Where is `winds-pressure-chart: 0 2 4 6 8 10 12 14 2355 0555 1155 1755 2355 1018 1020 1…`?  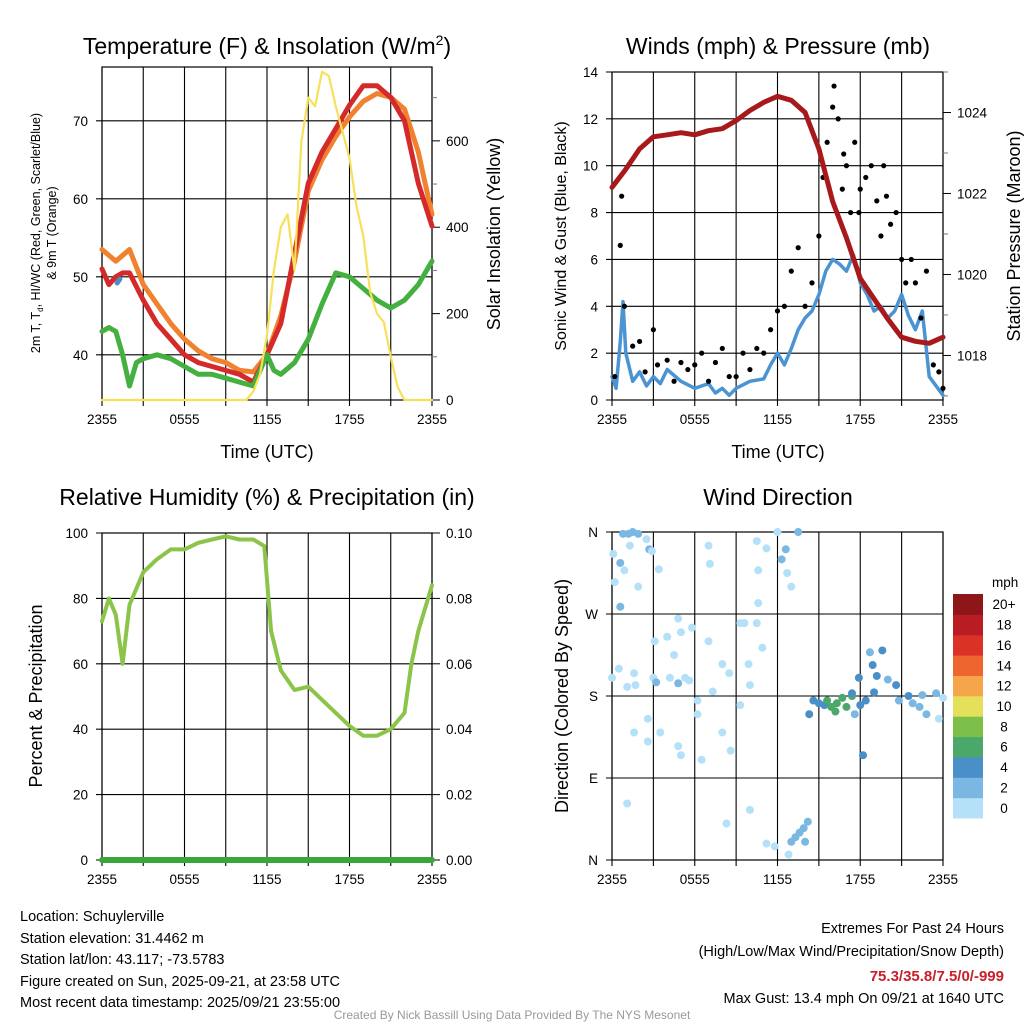 winds-pressure-chart: 0 2 4 6 8 10 12 14 2355 0555 1155 1755 2355 1018 1020 1… is located at coordinates (785, 246).